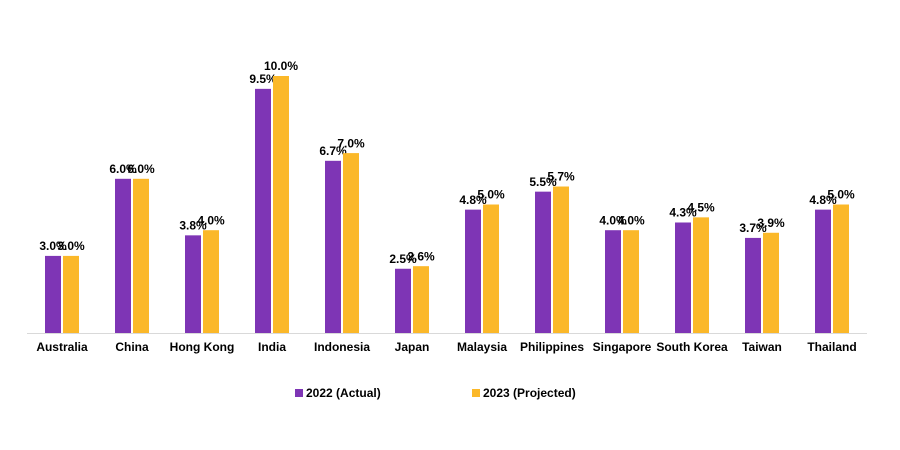  I want to click on value-label: 4.5%, so click(701, 208).